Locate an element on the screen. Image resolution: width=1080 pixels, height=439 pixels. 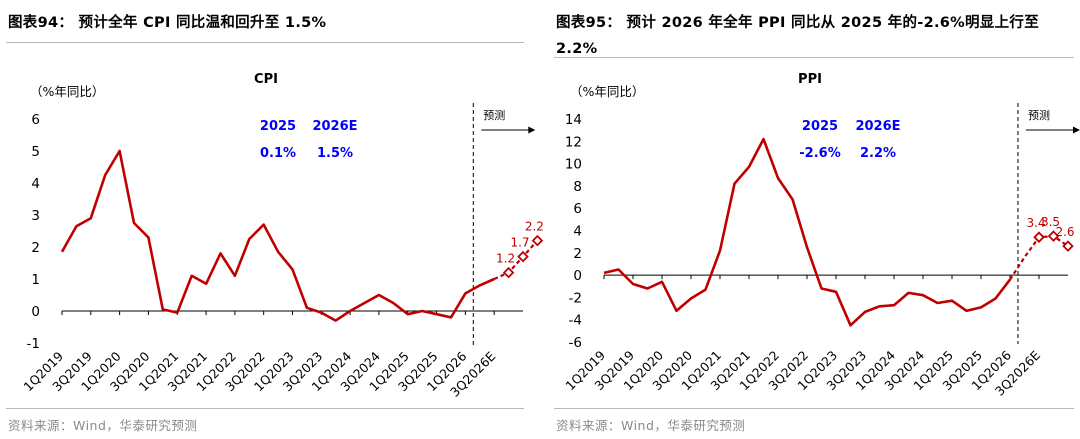
forecast-data-label: 3.4 is located at coordinates (1035, 223).